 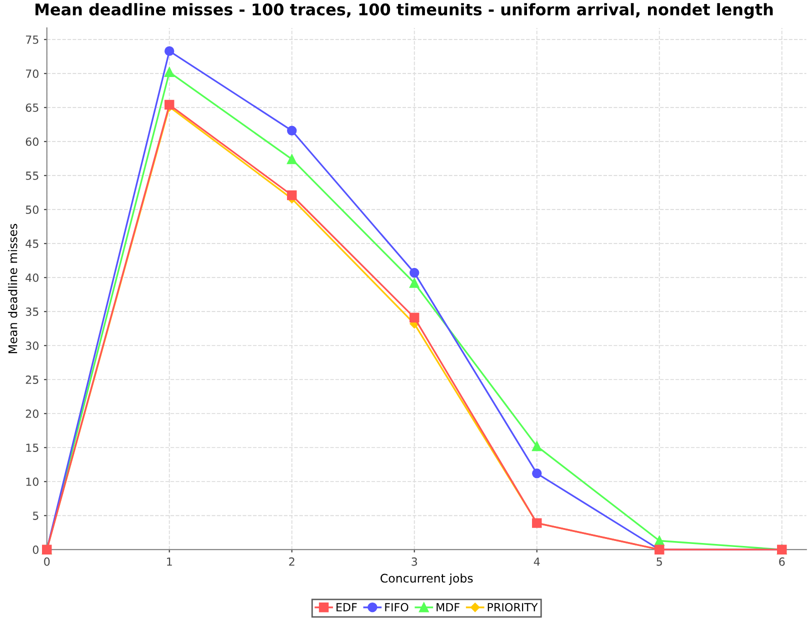 What do you see at coordinates (169, 562) in the screenshot?
I see `x-tick-label: 1` at bounding box center [169, 562].